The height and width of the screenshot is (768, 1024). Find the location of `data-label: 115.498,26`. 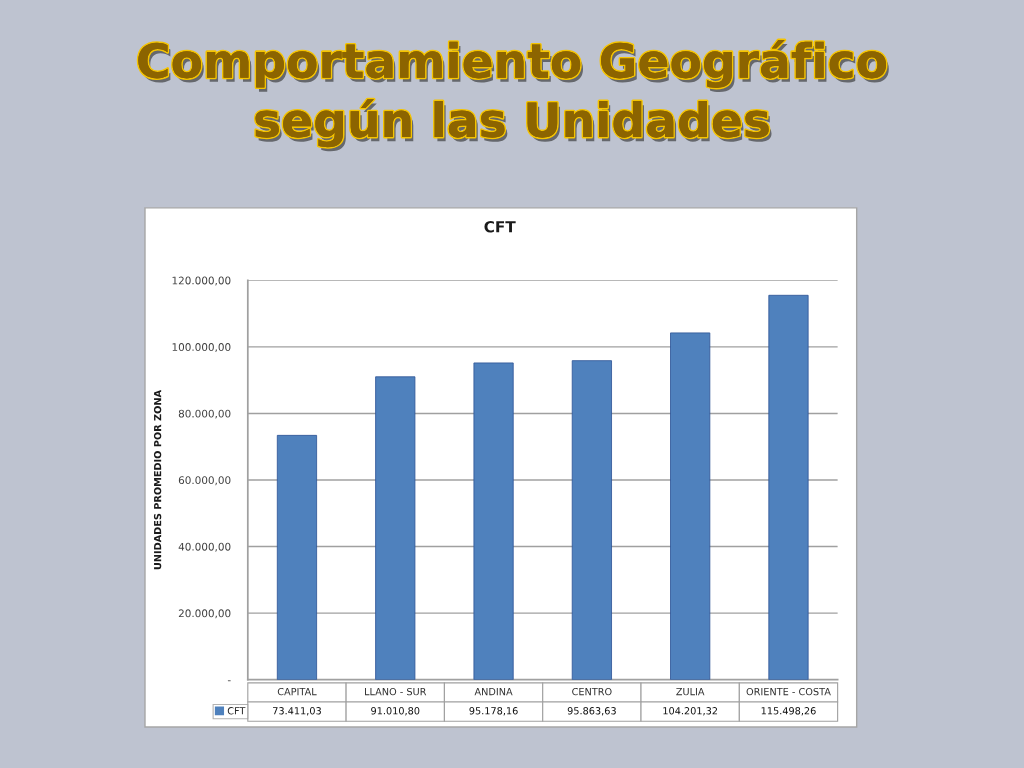

data-label: 115.498,26 is located at coordinates (788, 711).